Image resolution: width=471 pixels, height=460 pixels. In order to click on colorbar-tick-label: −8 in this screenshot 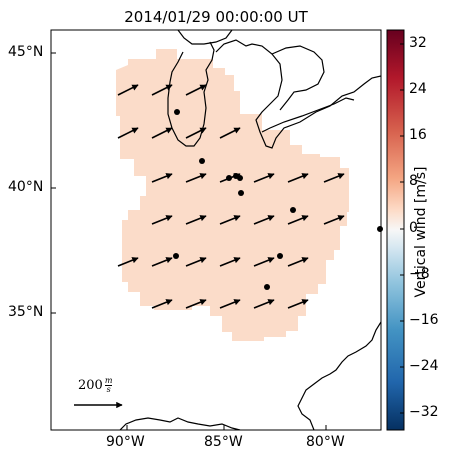, I will do `click(419, 274)`.